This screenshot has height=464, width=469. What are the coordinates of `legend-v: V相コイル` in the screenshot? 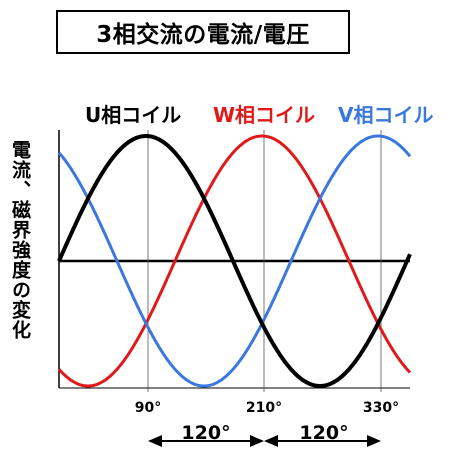 It's located at (385, 115).